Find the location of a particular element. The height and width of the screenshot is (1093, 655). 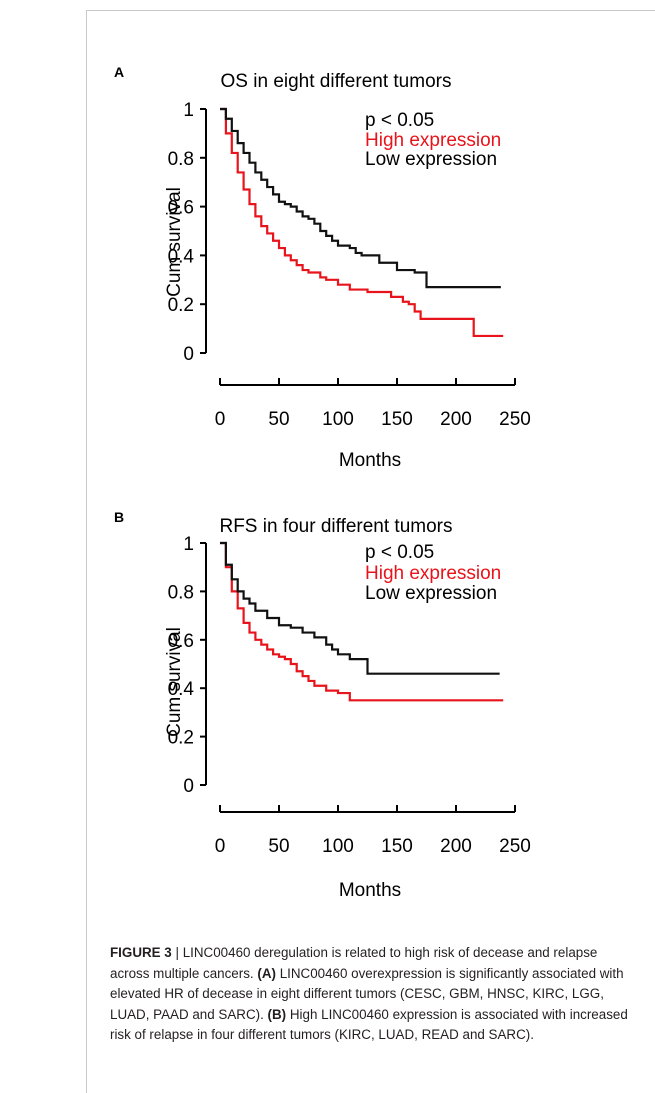

figure-label: FIGURE 3 is located at coordinates (141, 952).